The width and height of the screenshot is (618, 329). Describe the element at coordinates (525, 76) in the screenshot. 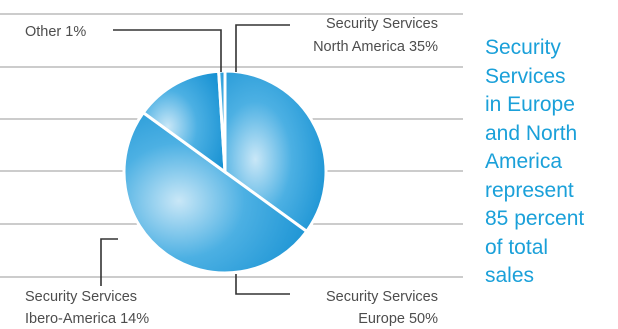

I see `side-note-line: Services` at that location.